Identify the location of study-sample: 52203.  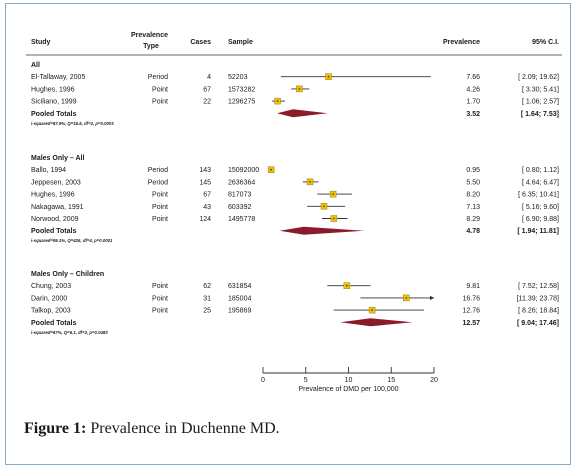
(238, 77).